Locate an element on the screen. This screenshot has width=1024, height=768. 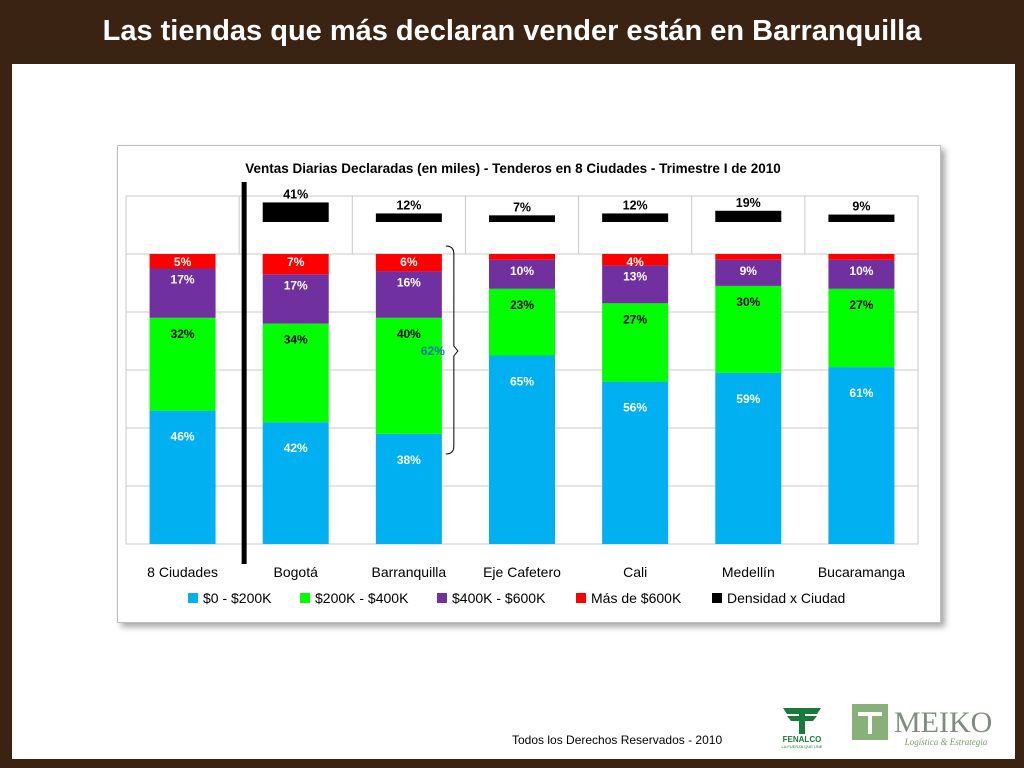
value-label-bogota-s1: 34% is located at coordinates (296, 340).